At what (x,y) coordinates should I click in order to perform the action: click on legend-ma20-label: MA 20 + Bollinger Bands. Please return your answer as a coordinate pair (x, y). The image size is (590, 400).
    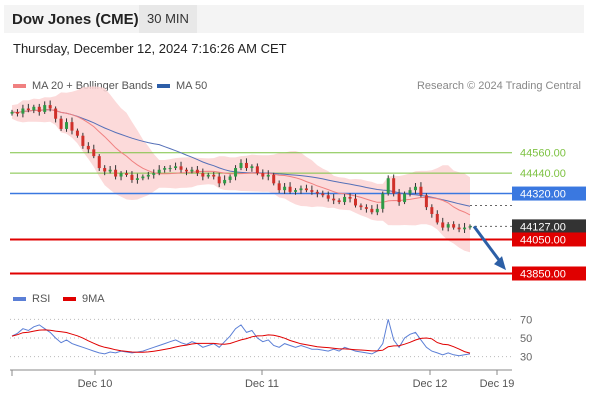
    Looking at the image, I should click on (92, 86).